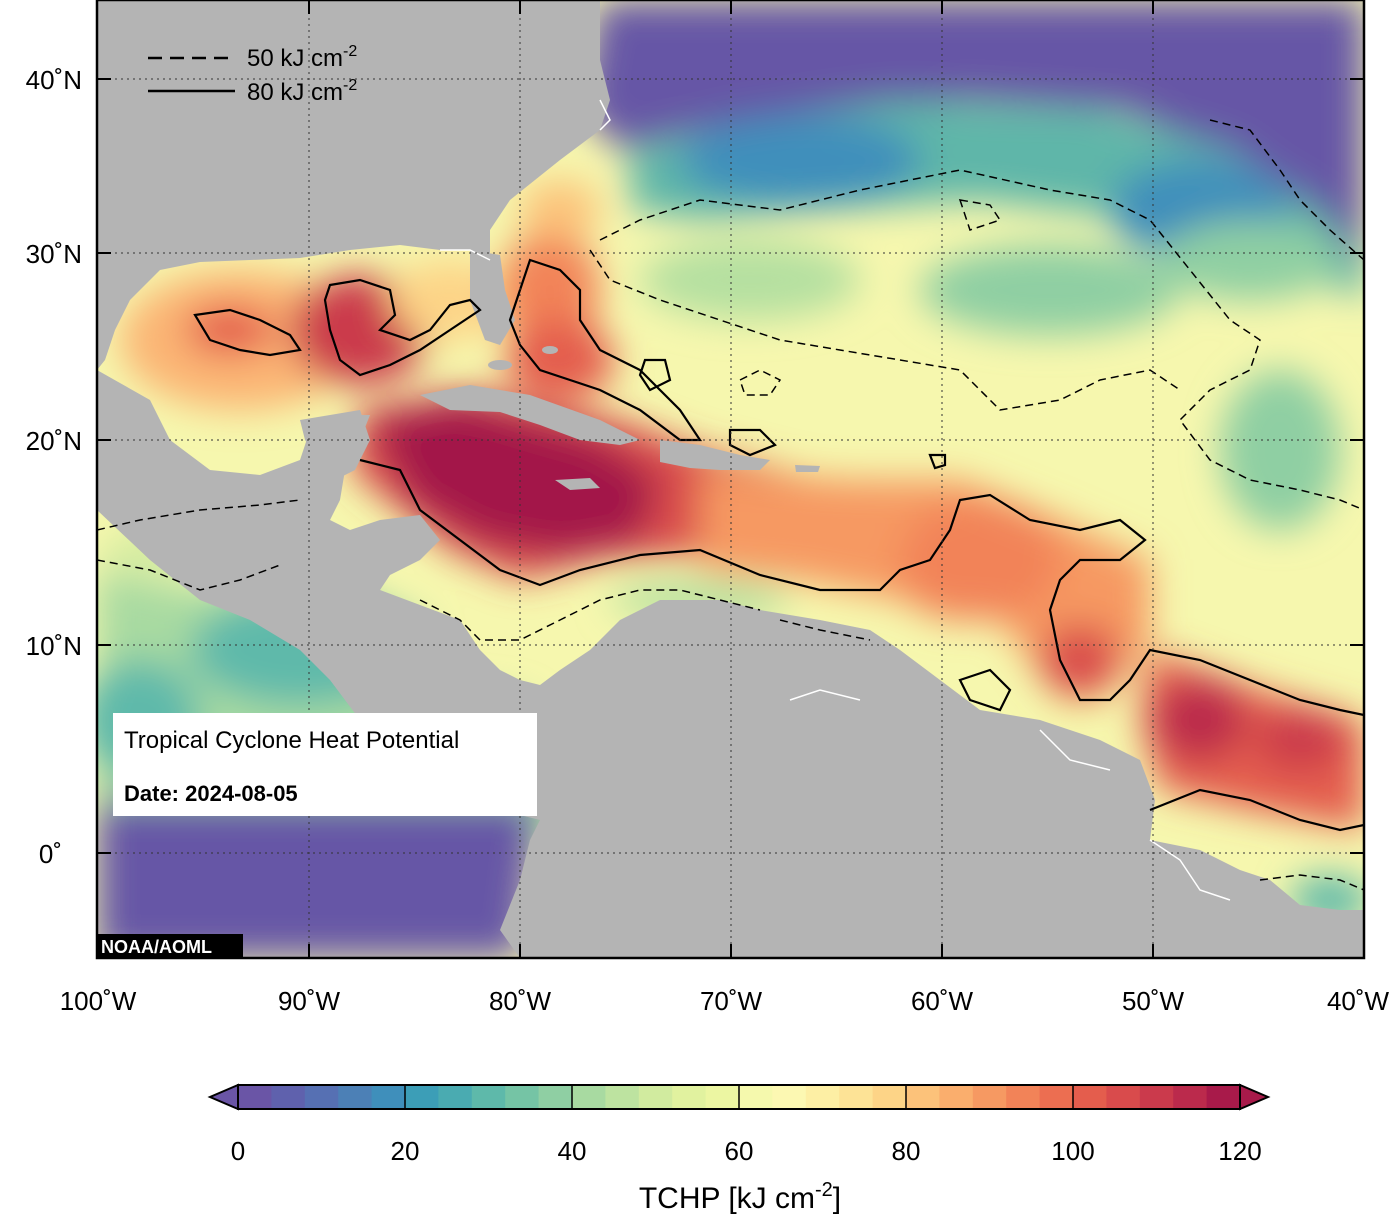 The height and width of the screenshot is (1218, 1400). Describe the element at coordinates (302, 91) in the screenshot. I see `legend-solid-label: 80 kJ cm-2` at that location.